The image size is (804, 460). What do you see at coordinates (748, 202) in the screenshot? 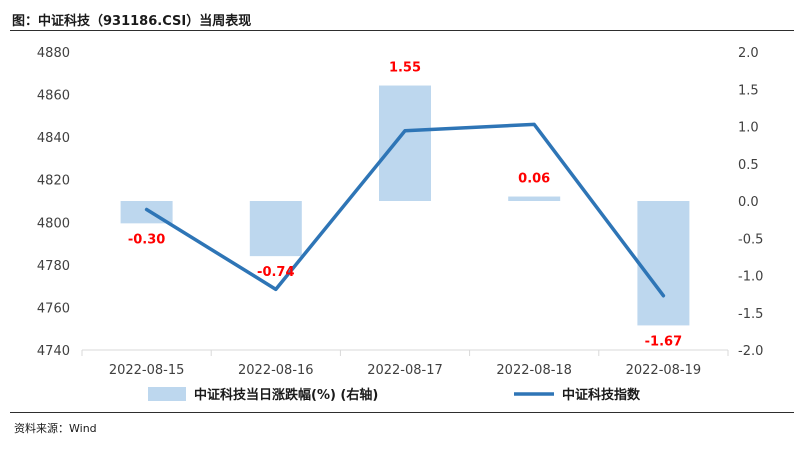
I see `right-axis-tick-label: 0.0` at bounding box center [748, 202].